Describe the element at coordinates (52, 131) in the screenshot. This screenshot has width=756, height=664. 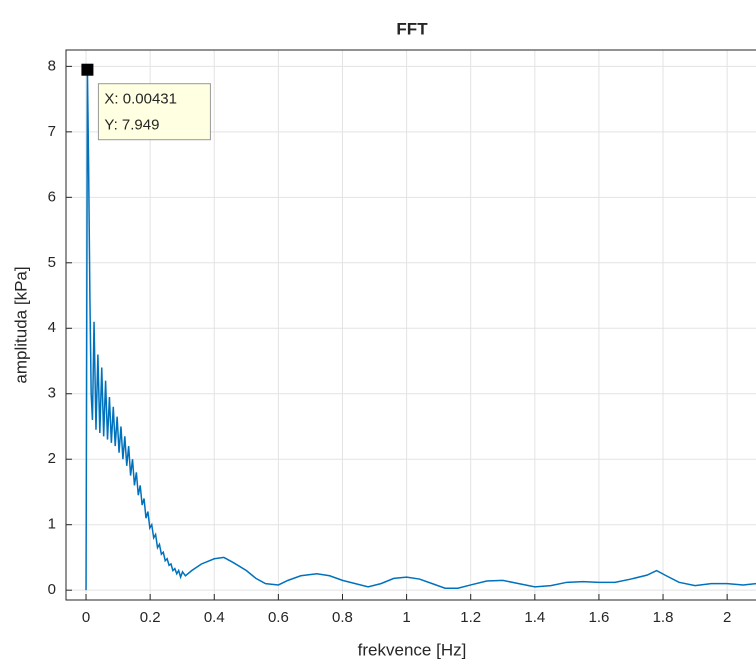
I see `y-tick-label: 7` at that location.